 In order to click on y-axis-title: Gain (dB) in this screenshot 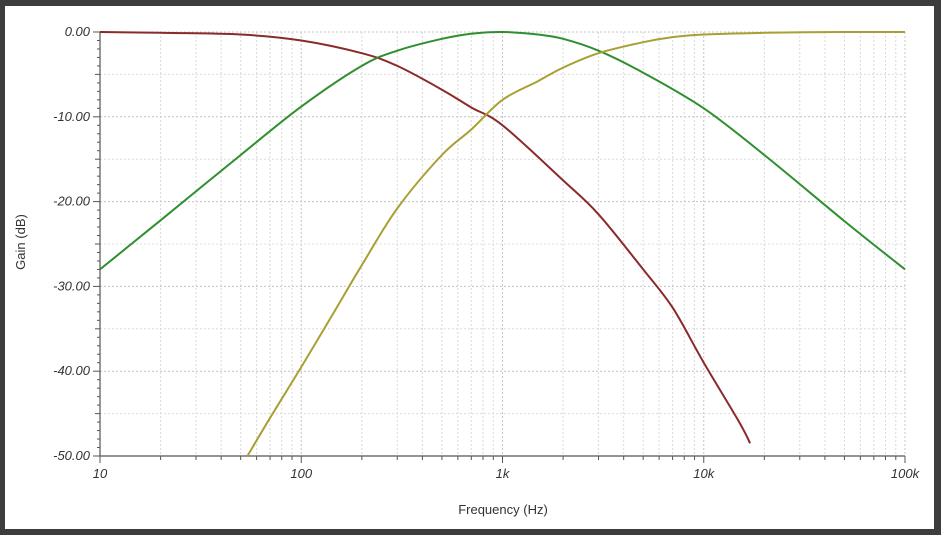, I will do `click(20, 242)`.